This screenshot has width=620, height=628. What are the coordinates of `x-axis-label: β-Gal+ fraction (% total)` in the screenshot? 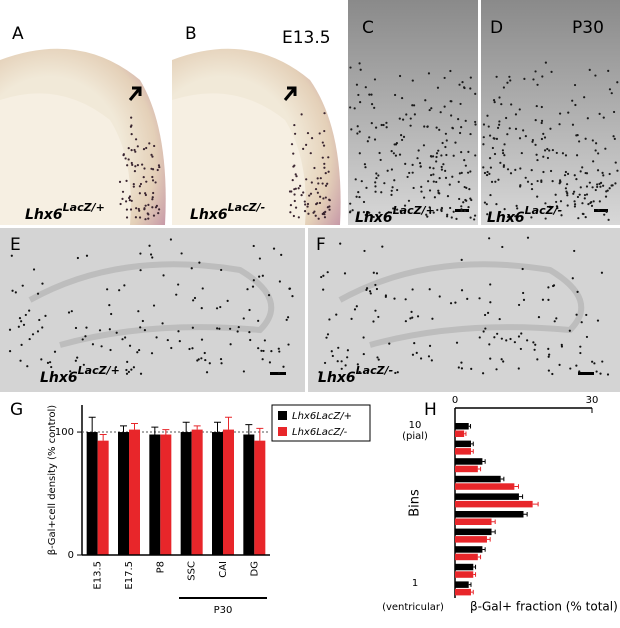 It's located at (544, 607).